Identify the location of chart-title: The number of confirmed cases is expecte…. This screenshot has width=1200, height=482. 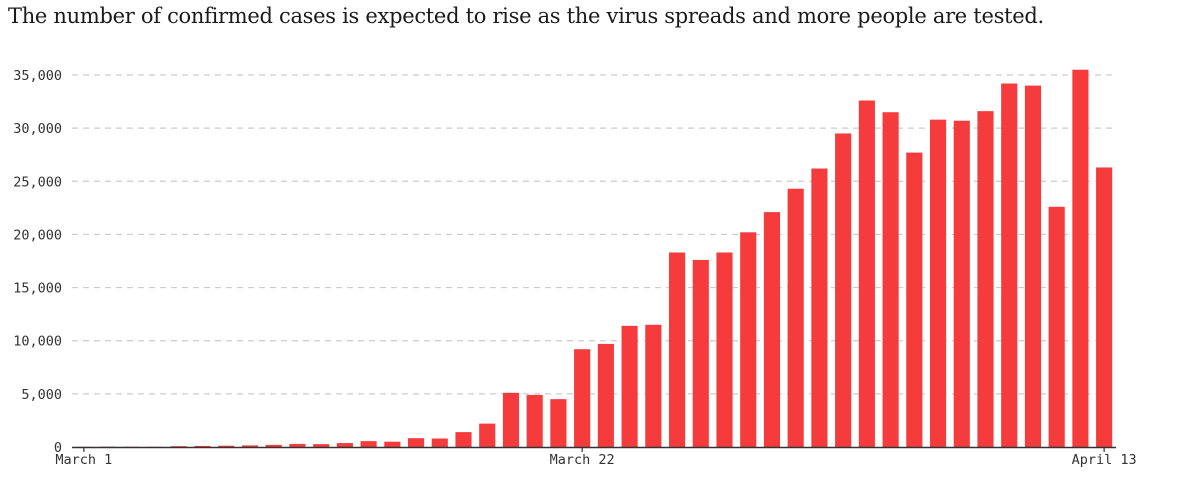
(526, 16).